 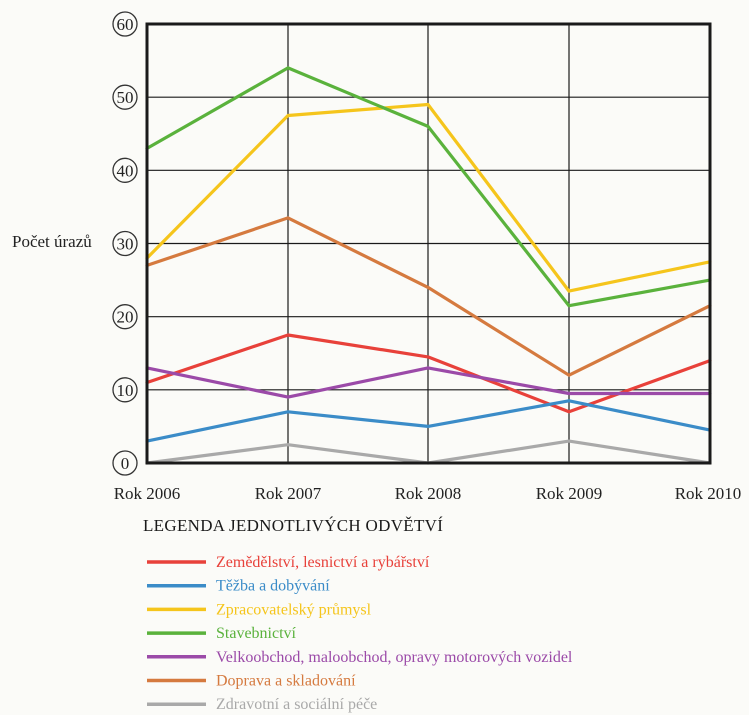 I want to click on legend-item: Doprava a skladování, so click(x=251, y=681).